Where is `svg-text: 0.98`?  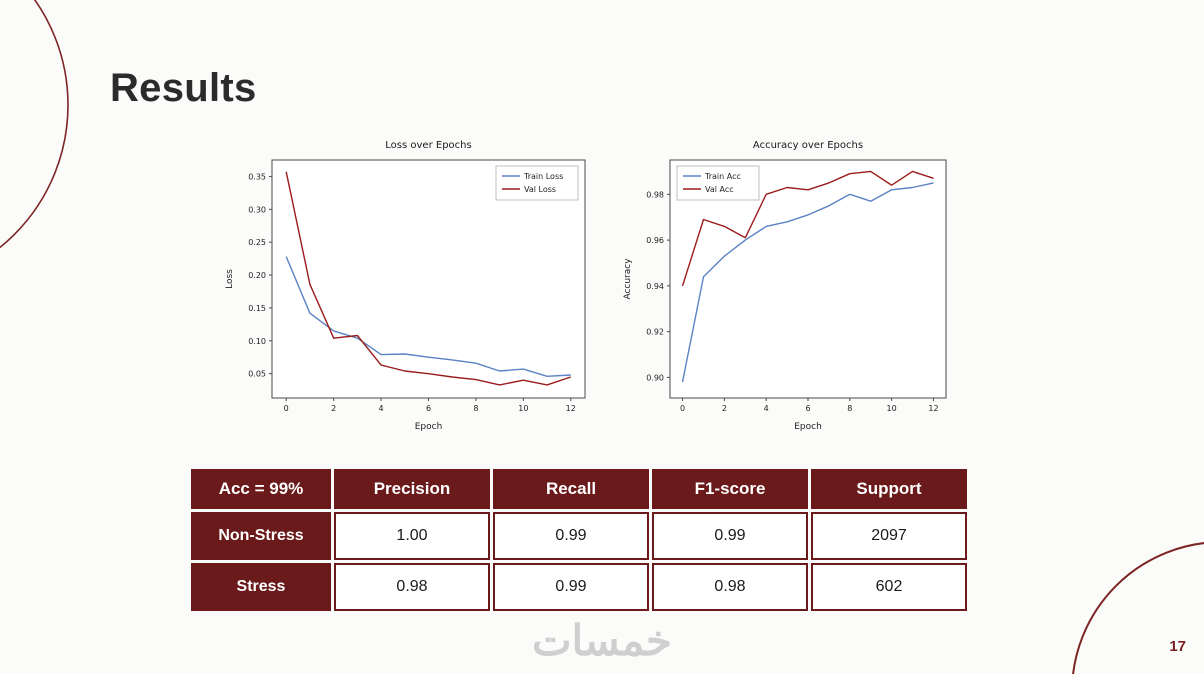 svg-text: 0.98 is located at coordinates (655, 194).